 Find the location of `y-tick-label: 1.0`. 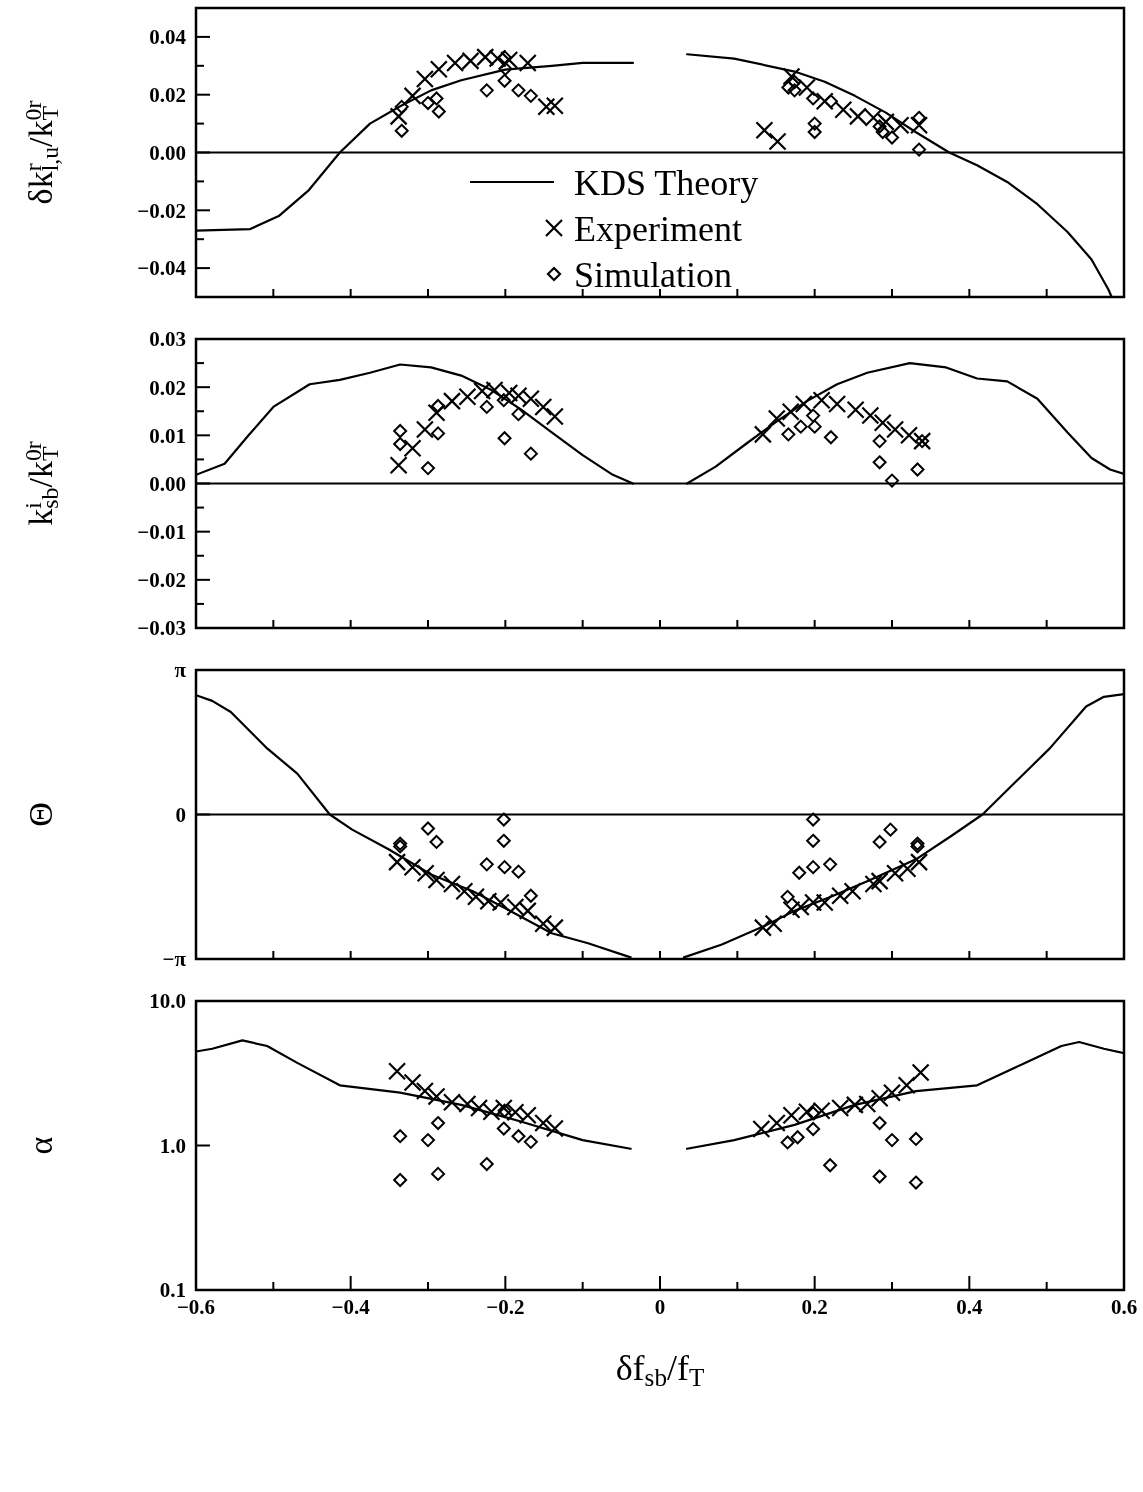

y-tick-label: 1.0 is located at coordinates (172, 1145).